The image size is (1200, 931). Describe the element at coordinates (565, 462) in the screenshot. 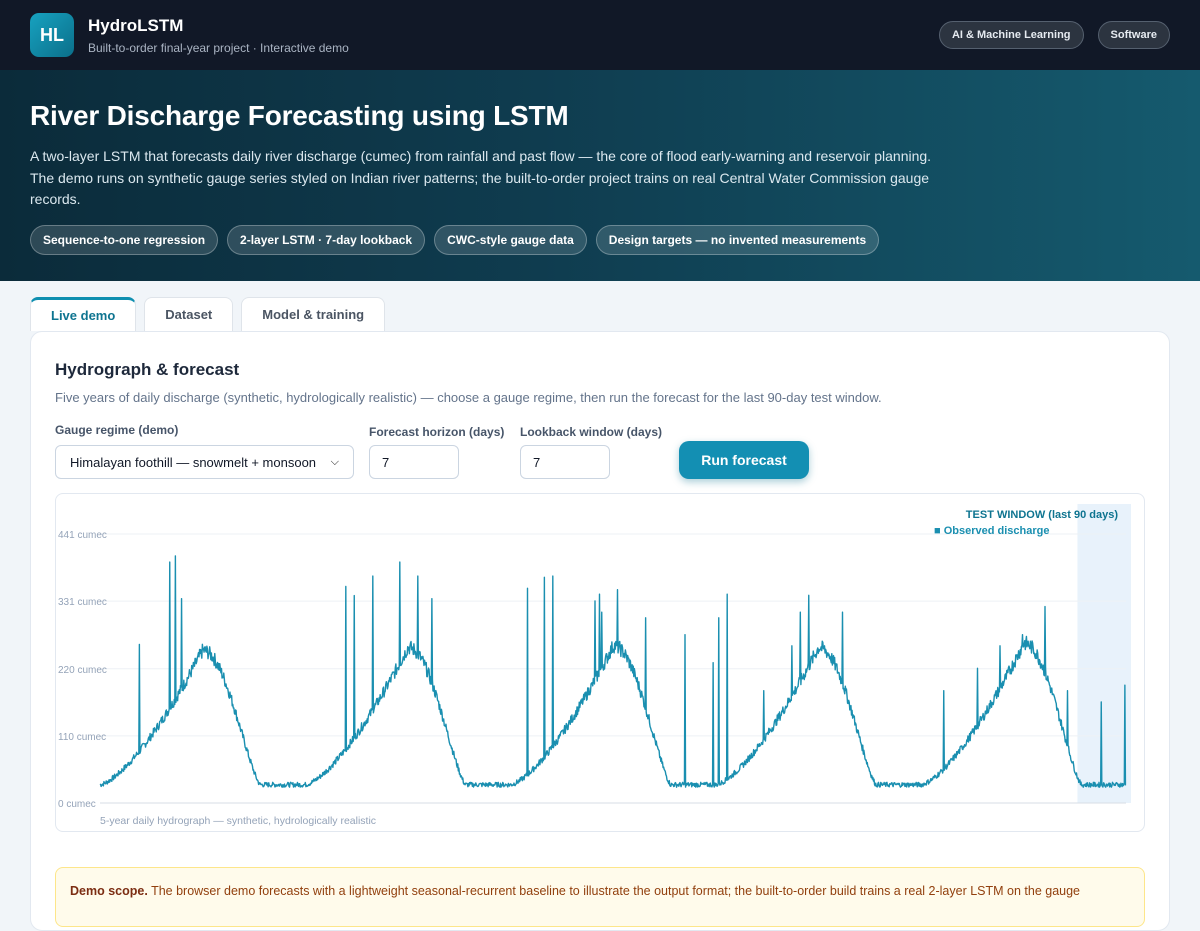

I see `lookback-window-input: 7` at that location.